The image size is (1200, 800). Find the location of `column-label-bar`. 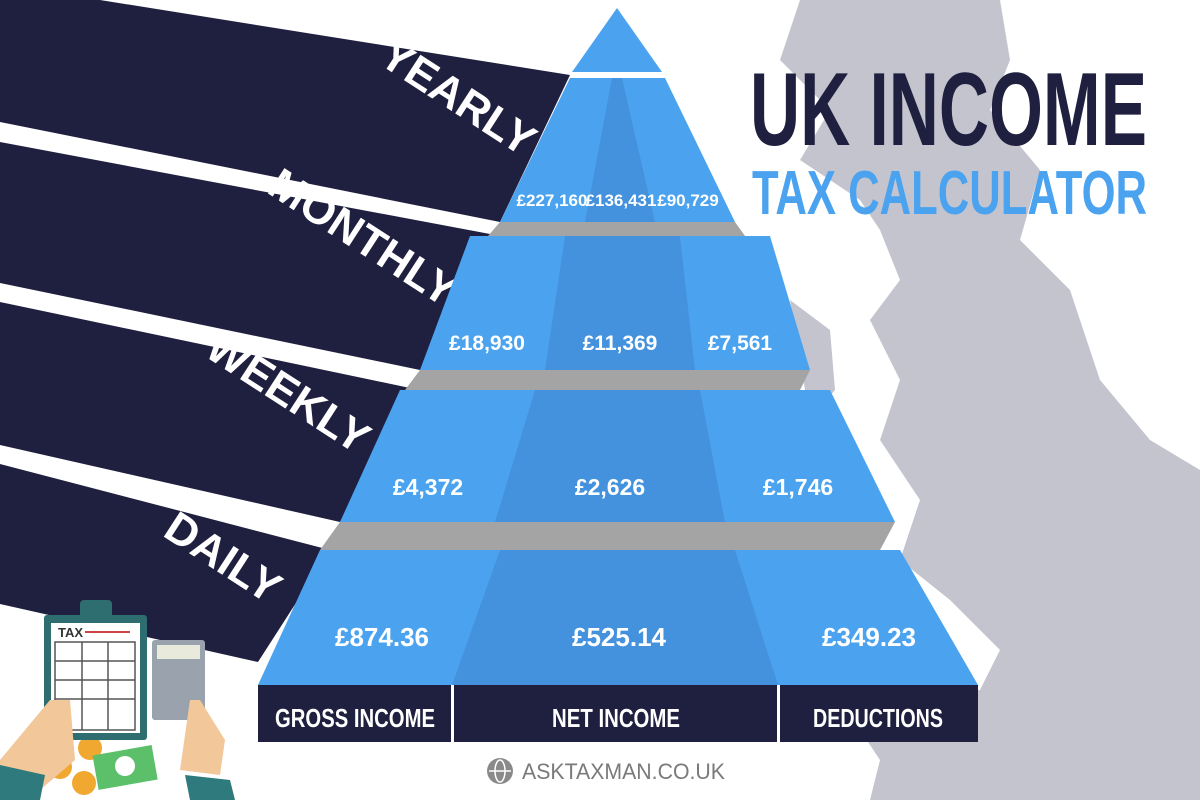

column-label-bar is located at coordinates (618, 713).